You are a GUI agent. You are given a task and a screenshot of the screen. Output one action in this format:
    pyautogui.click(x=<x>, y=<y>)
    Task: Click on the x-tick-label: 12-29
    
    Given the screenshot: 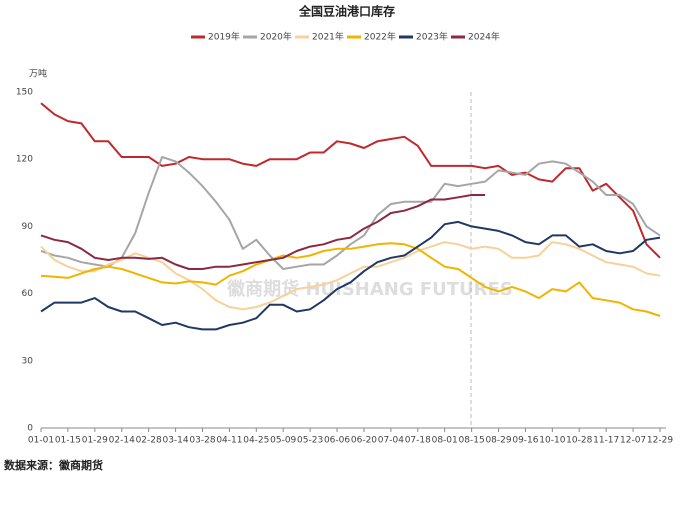 What is the action you would take?
    pyautogui.click(x=660, y=441)
    